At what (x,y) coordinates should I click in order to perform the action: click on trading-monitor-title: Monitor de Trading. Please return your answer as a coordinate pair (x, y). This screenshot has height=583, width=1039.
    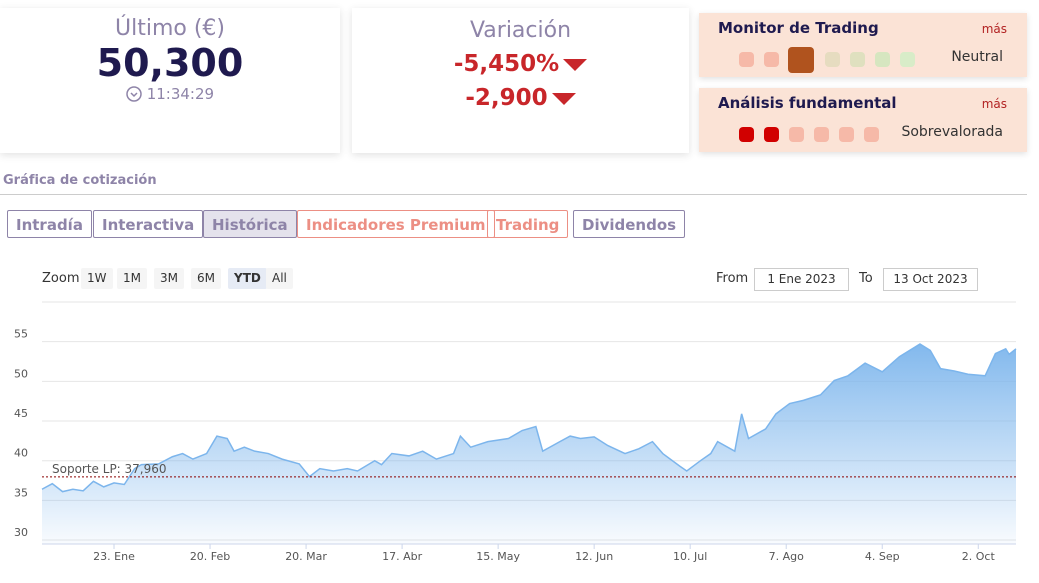
    Looking at the image, I should click on (798, 28).